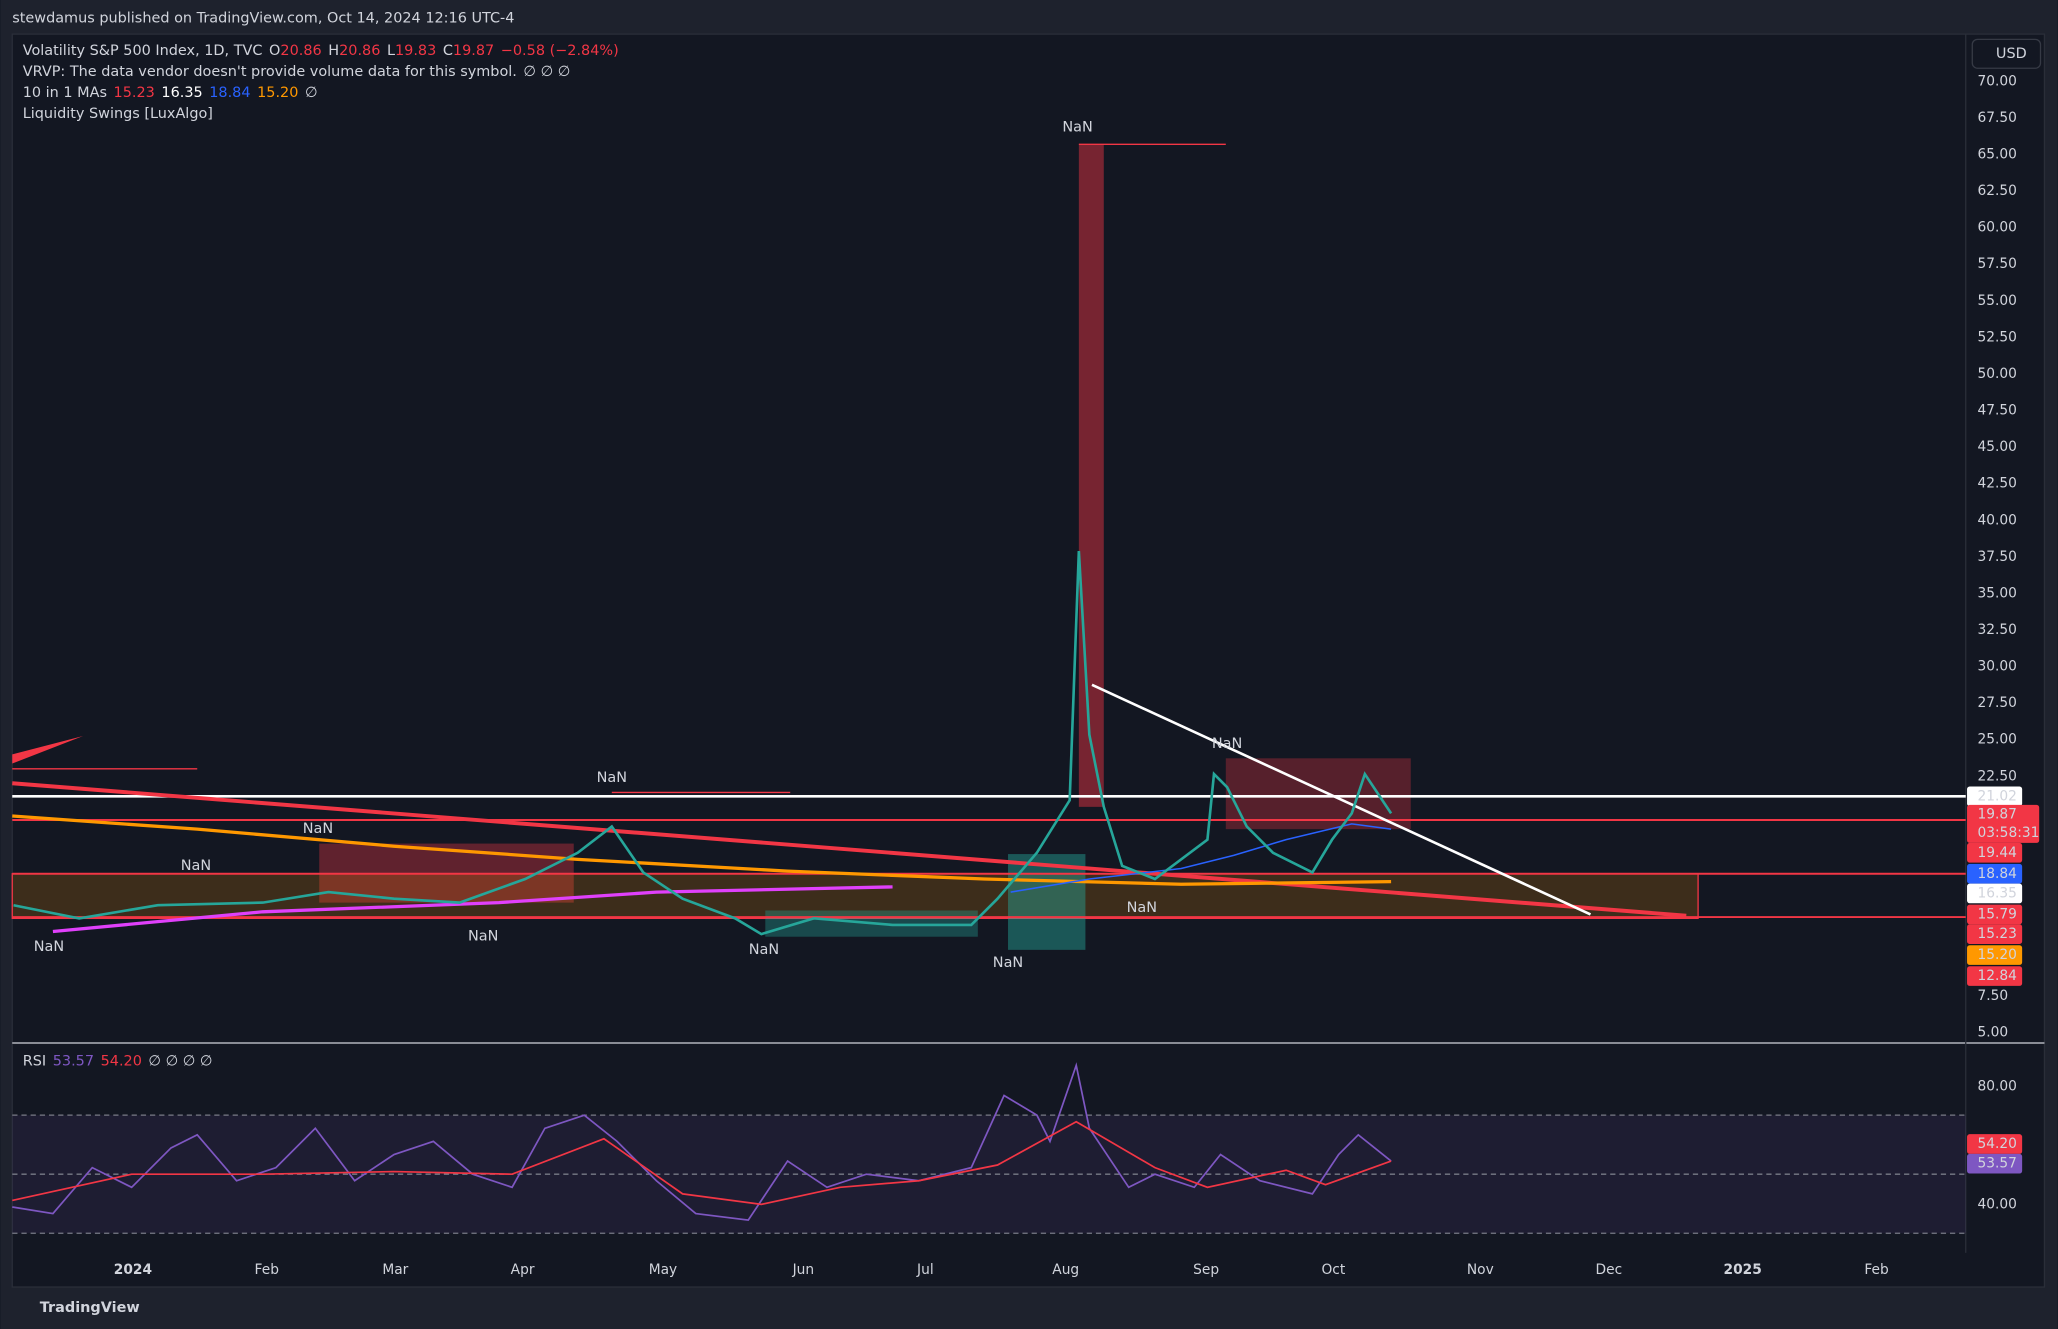 This screenshot has width=2058, height=1329. I want to click on time-tick-label: 2024, so click(133, 1270).